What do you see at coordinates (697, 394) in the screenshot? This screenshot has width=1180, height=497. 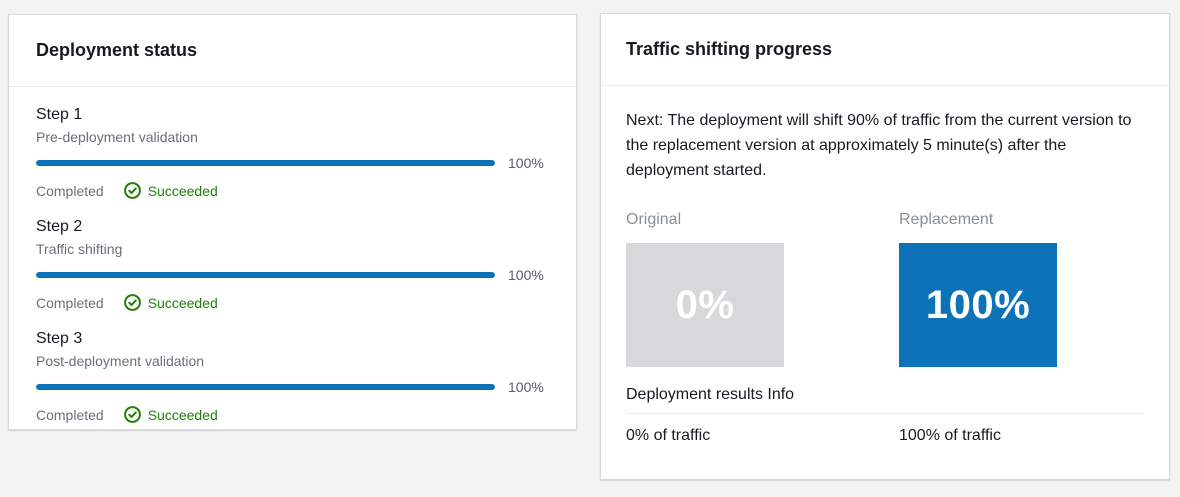 I see `deployment-results-label: Deployment results` at bounding box center [697, 394].